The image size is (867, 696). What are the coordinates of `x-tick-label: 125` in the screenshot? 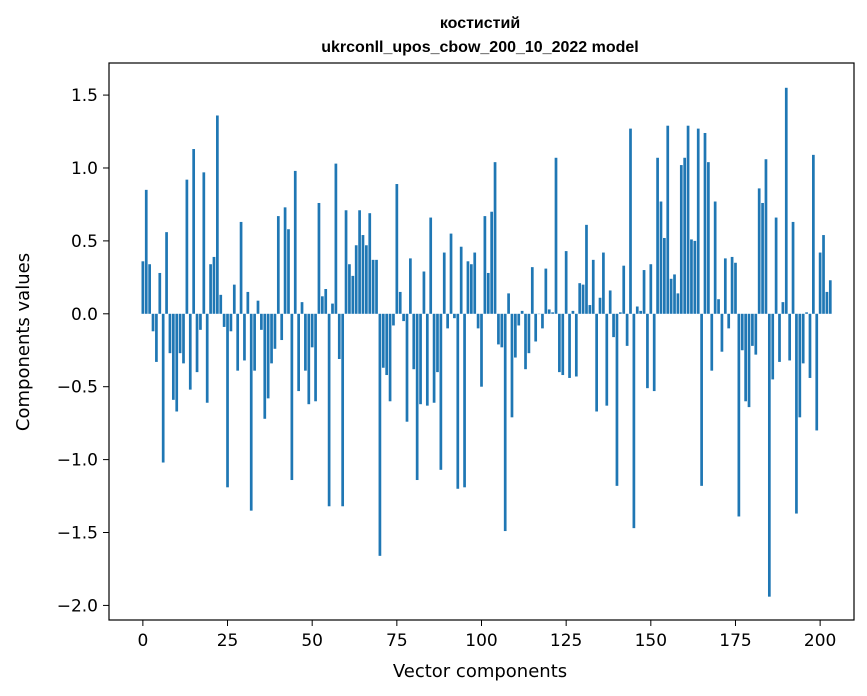 It's located at (566, 641).